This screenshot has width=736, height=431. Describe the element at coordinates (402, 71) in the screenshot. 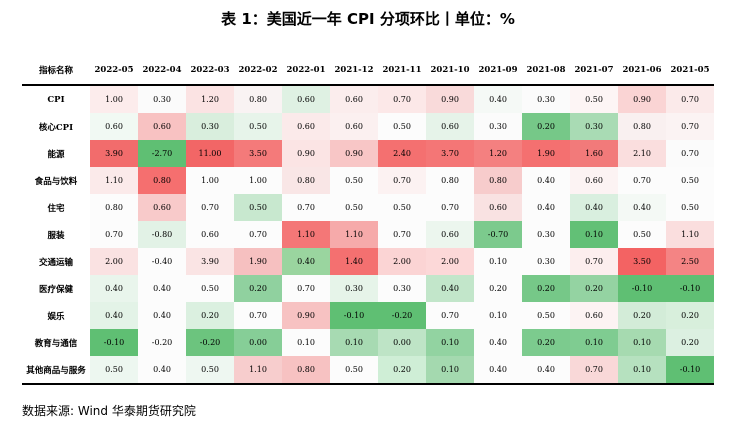

I see `column-header: 2021-11` at that location.